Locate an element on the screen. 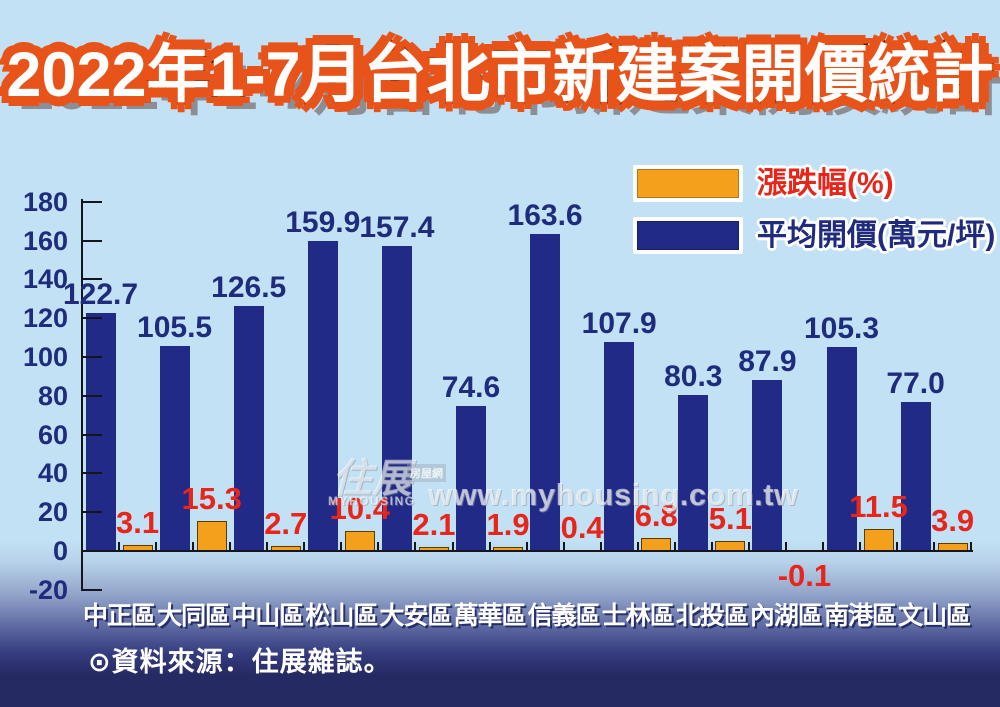 The width and height of the screenshot is (1000, 707). value-label-avg-price: 163.6 is located at coordinates (545, 215).